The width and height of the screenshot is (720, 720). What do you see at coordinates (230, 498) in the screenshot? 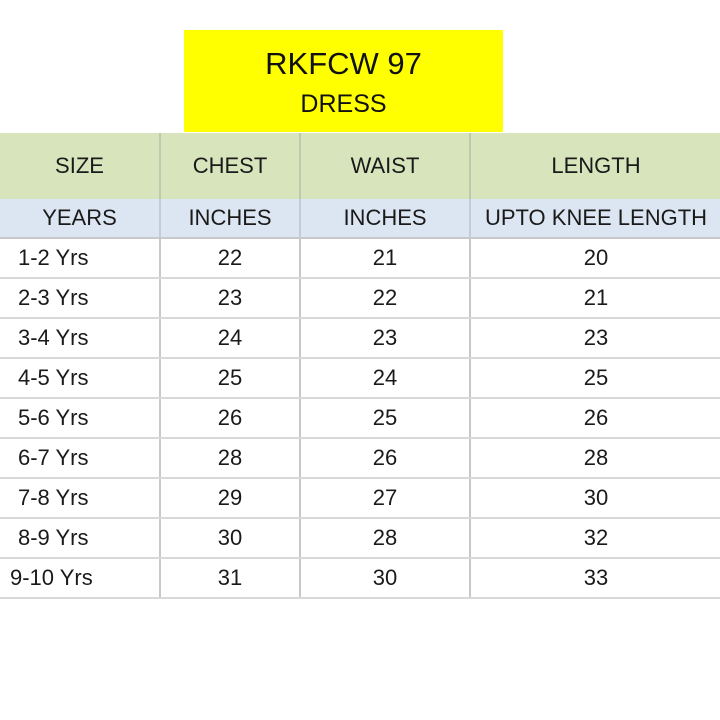
I see `chest-cell: 29` at bounding box center [230, 498].